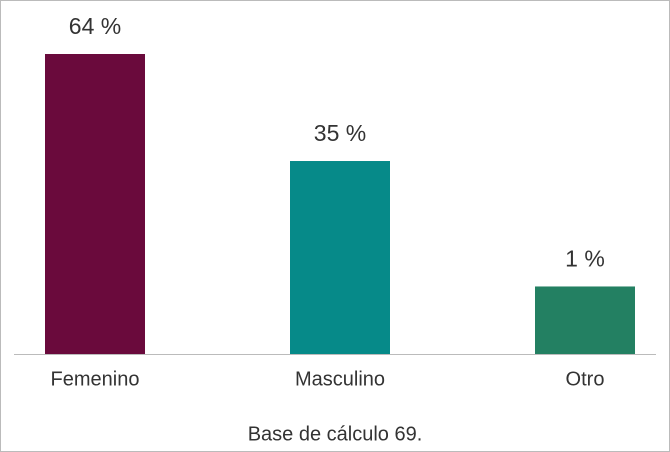  What do you see at coordinates (340, 133) in the screenshot?
I see `value-label: 35 %` at bounding box center [340, 133].